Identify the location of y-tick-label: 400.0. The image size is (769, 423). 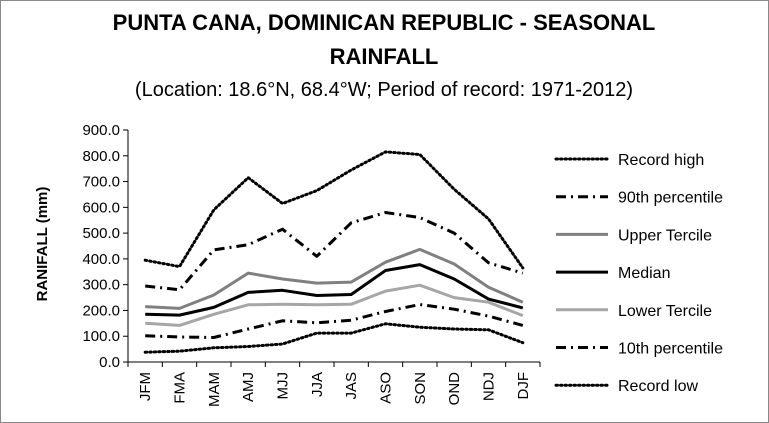
(101, 259).